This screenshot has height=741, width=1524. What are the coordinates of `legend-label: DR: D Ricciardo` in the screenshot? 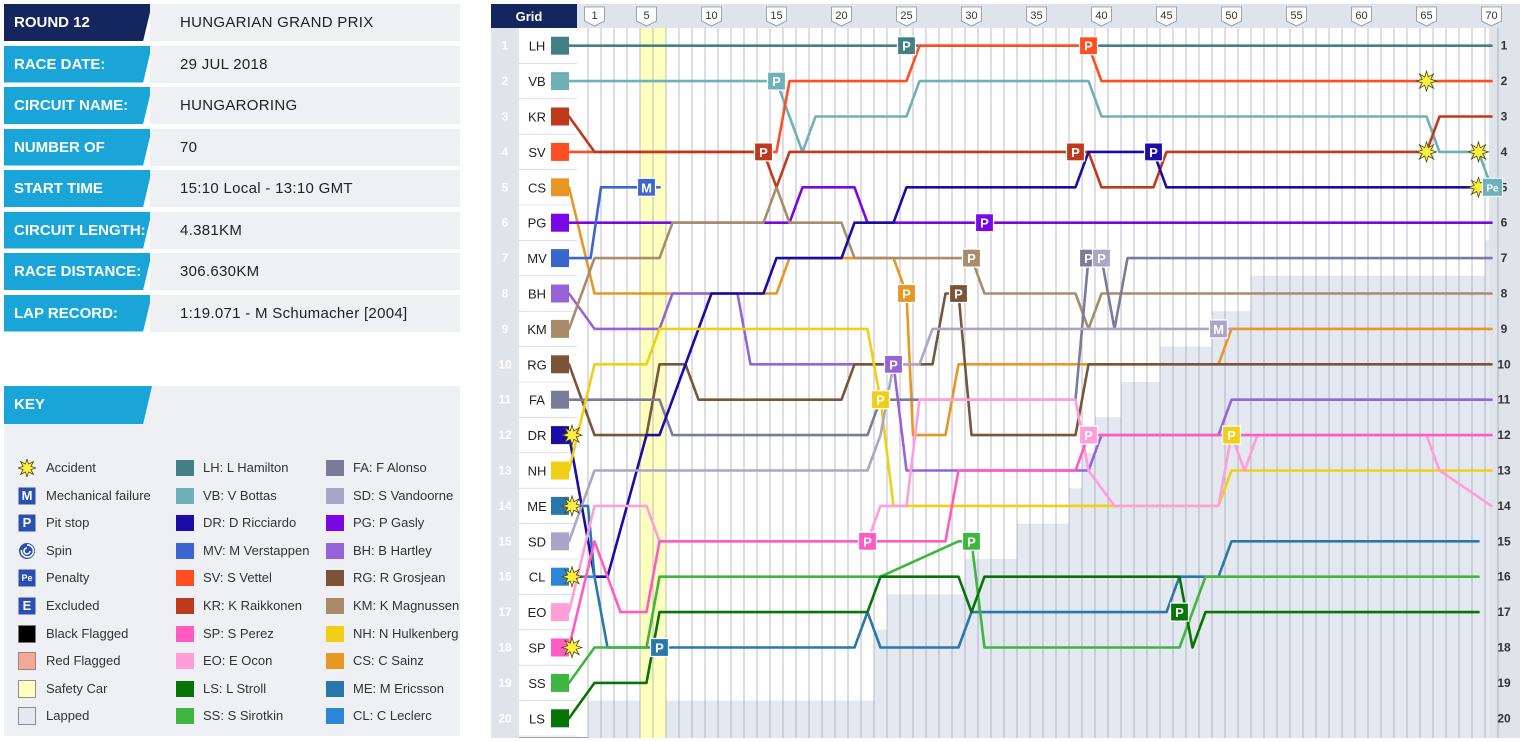 It's located at (250, 523).